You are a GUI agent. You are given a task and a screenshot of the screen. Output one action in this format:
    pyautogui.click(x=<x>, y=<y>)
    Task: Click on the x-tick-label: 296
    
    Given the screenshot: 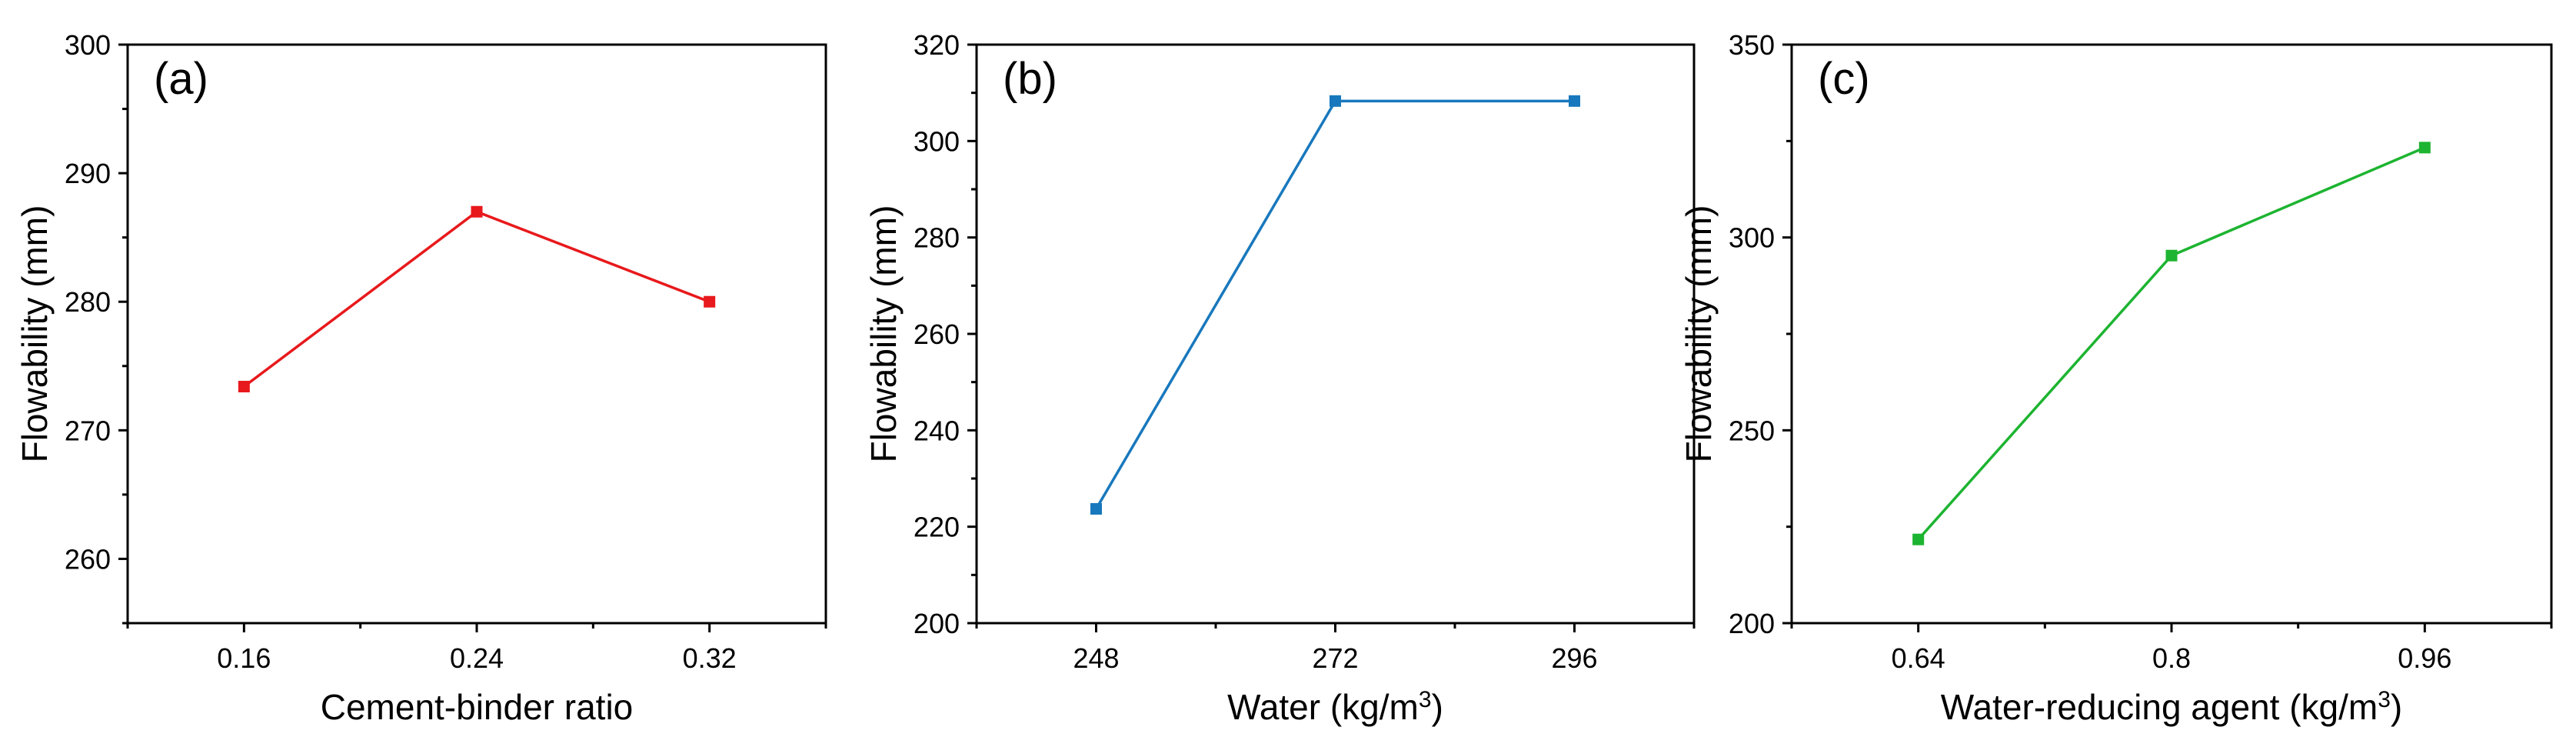 What is the action you would take?
    pyautogui.click(x=1574, y=658)
    